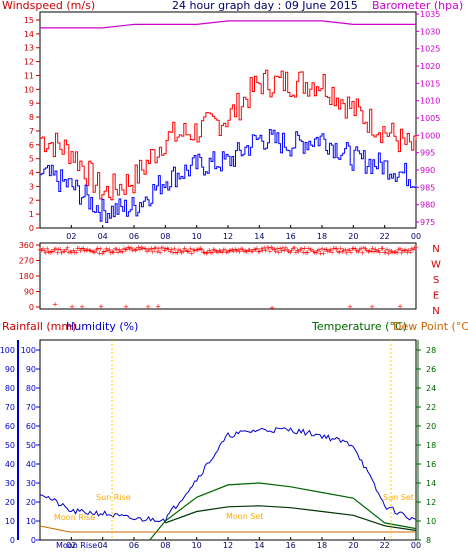 Image resolution: width=468 pixels, height=555 pixels. I want to click on sun-rise-label: Sun Rise, so click(113, 497).